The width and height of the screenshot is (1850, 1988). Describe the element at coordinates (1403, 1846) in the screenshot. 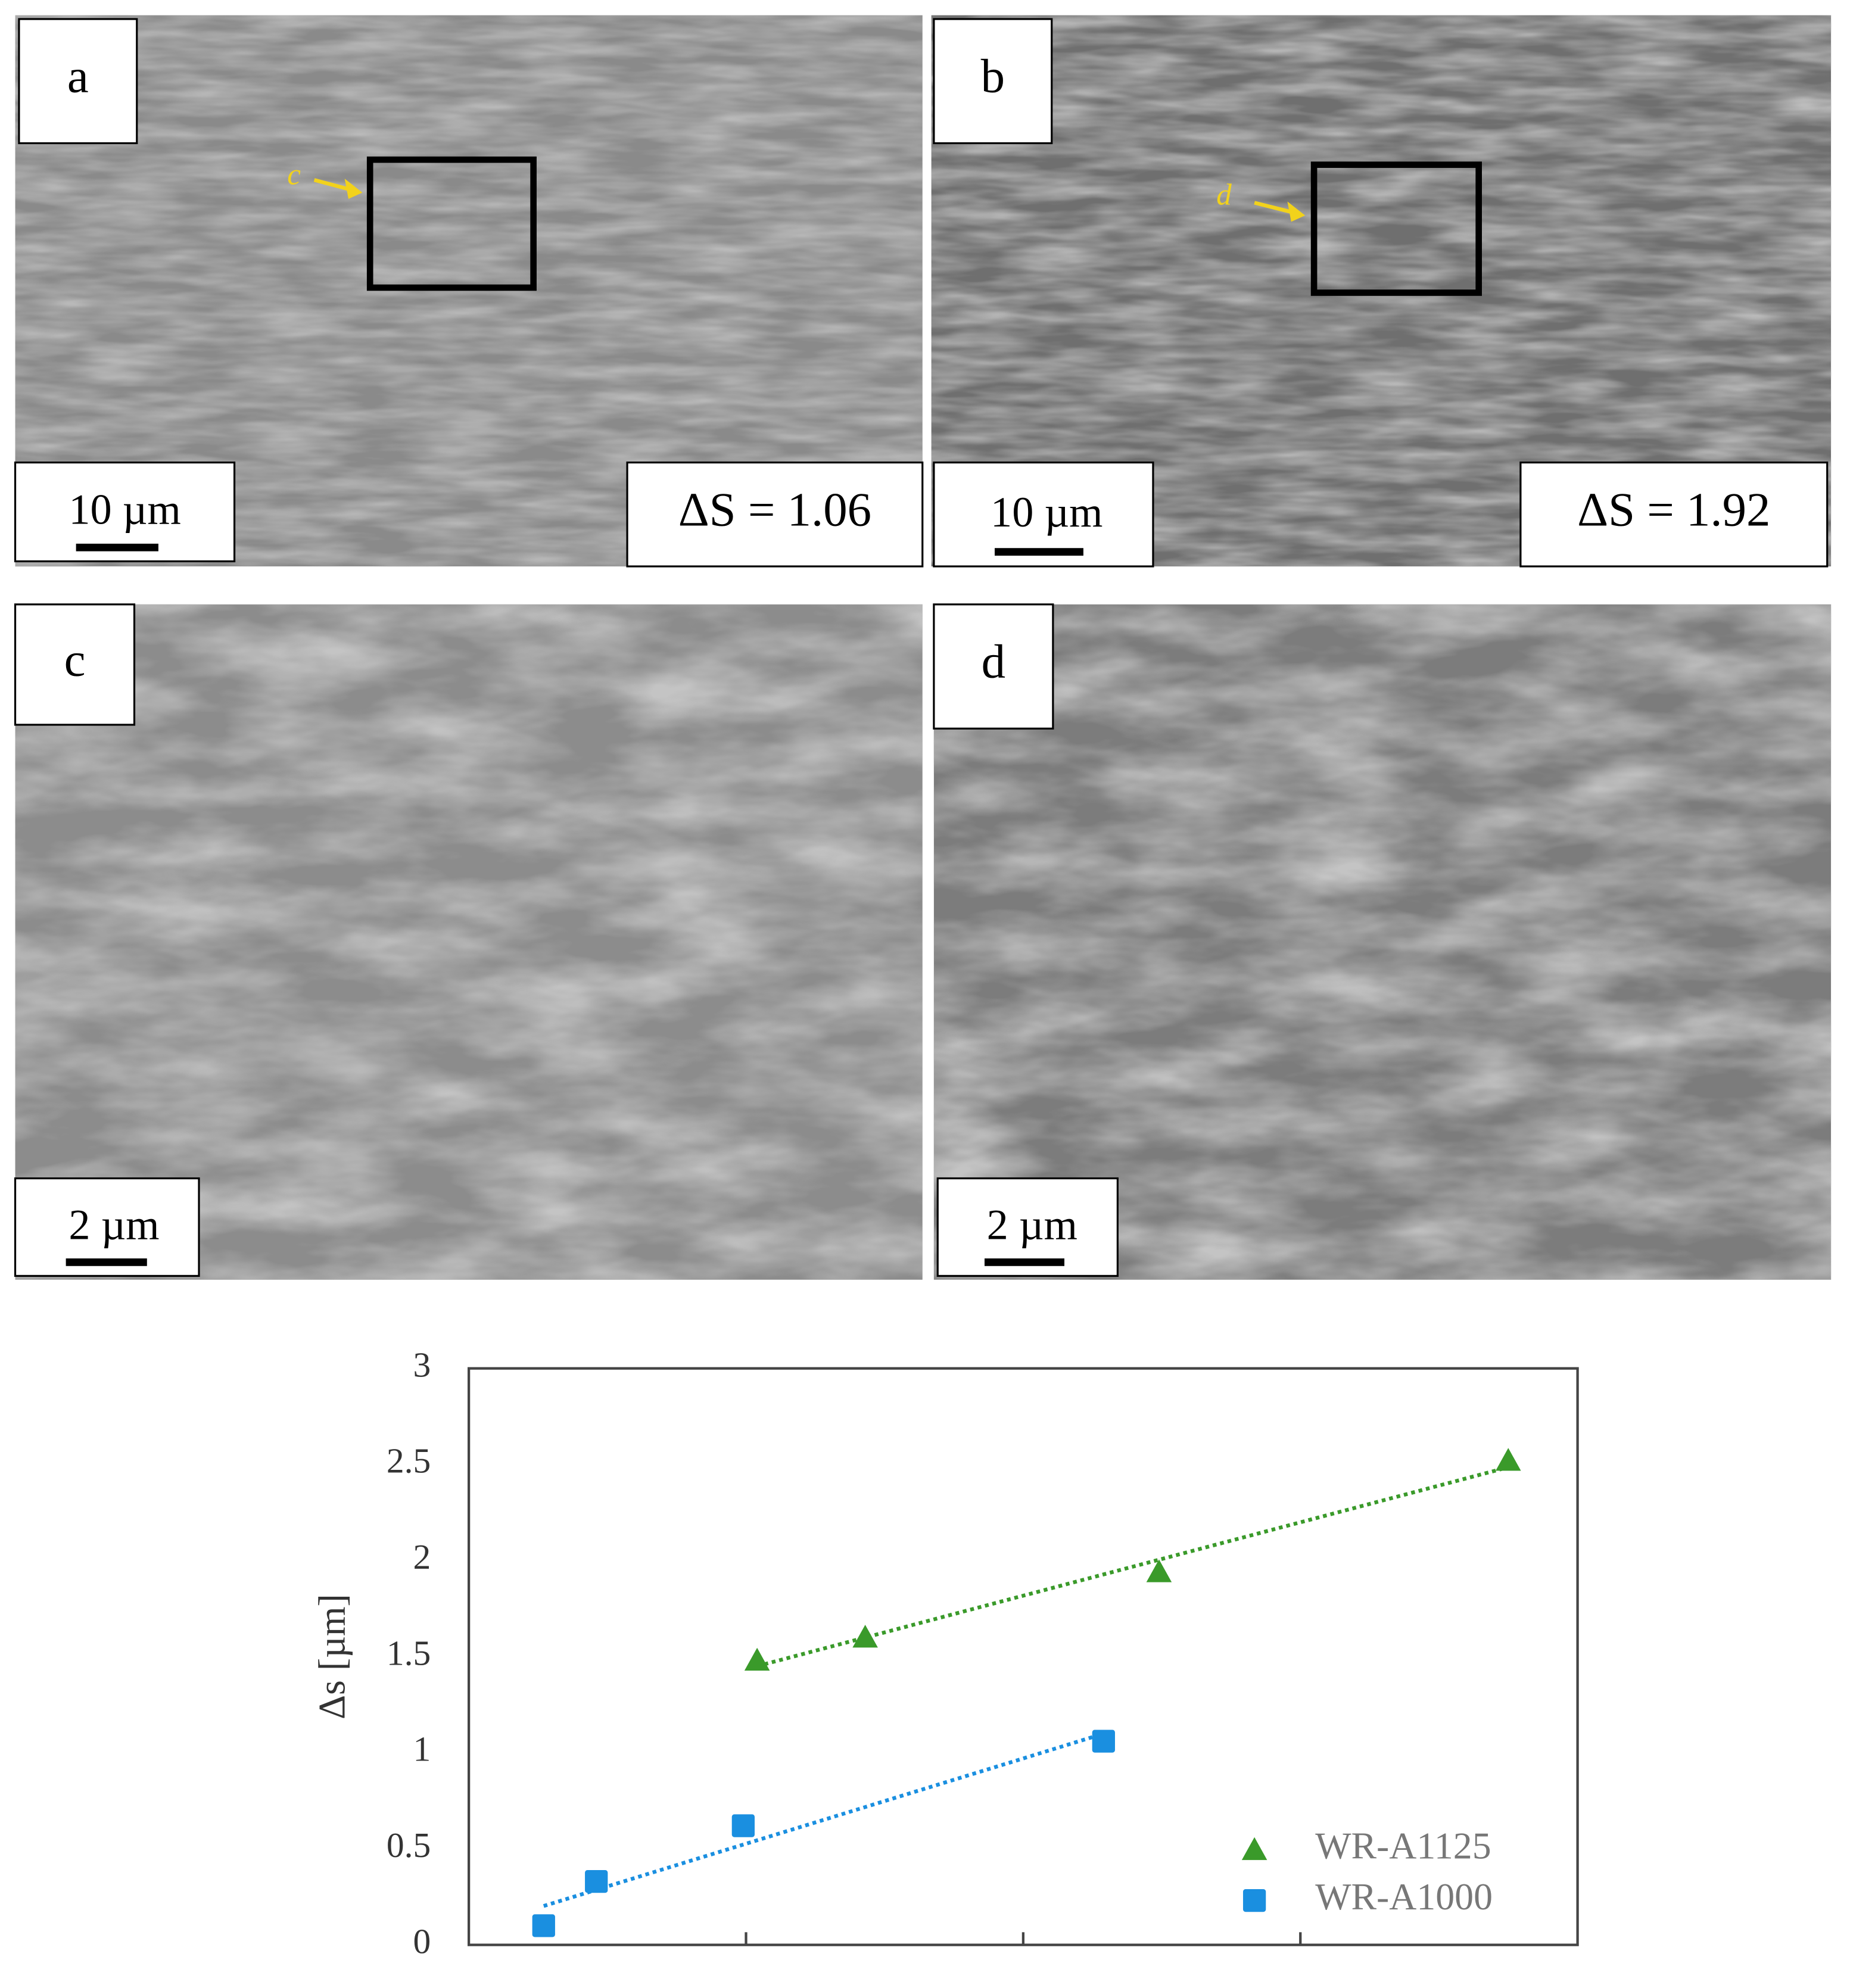

I see `legend-label: WR-A1125` at that location.